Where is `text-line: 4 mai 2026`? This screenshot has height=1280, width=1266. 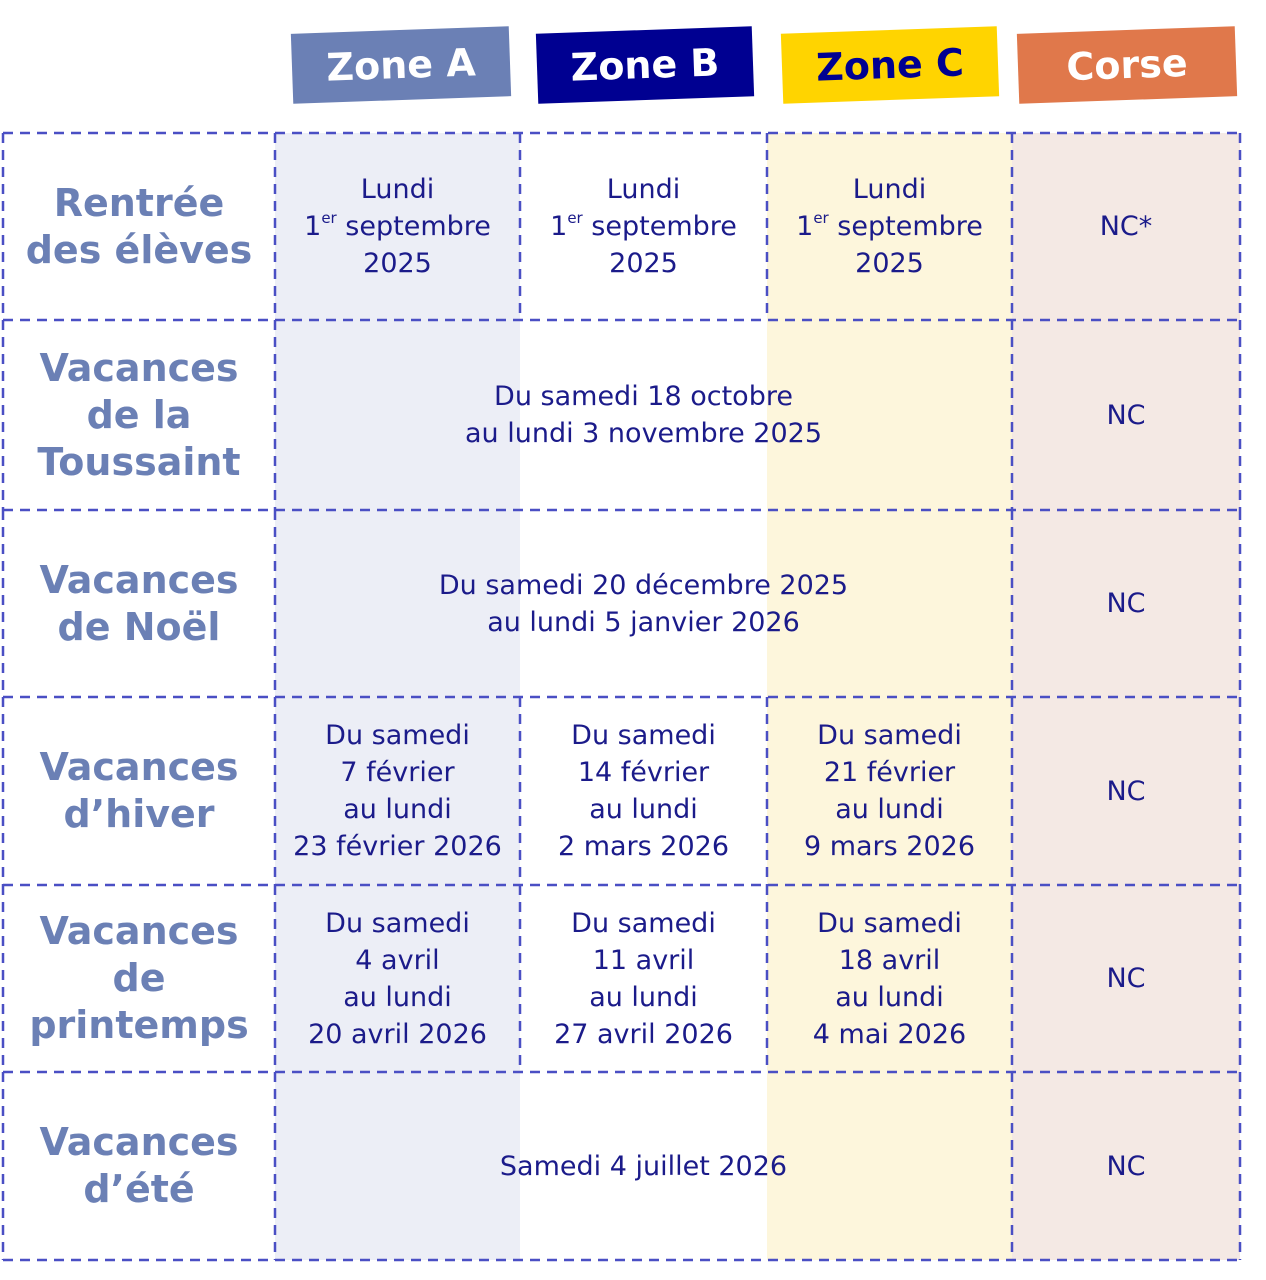 text-line: 4 mai 2026 is located at coordinates (889, 1034).